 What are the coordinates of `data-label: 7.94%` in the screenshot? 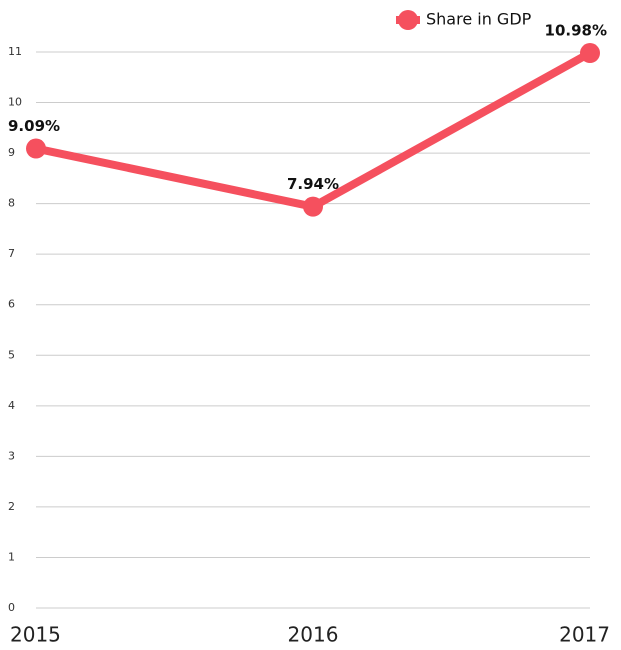 It's located at (313, 184).